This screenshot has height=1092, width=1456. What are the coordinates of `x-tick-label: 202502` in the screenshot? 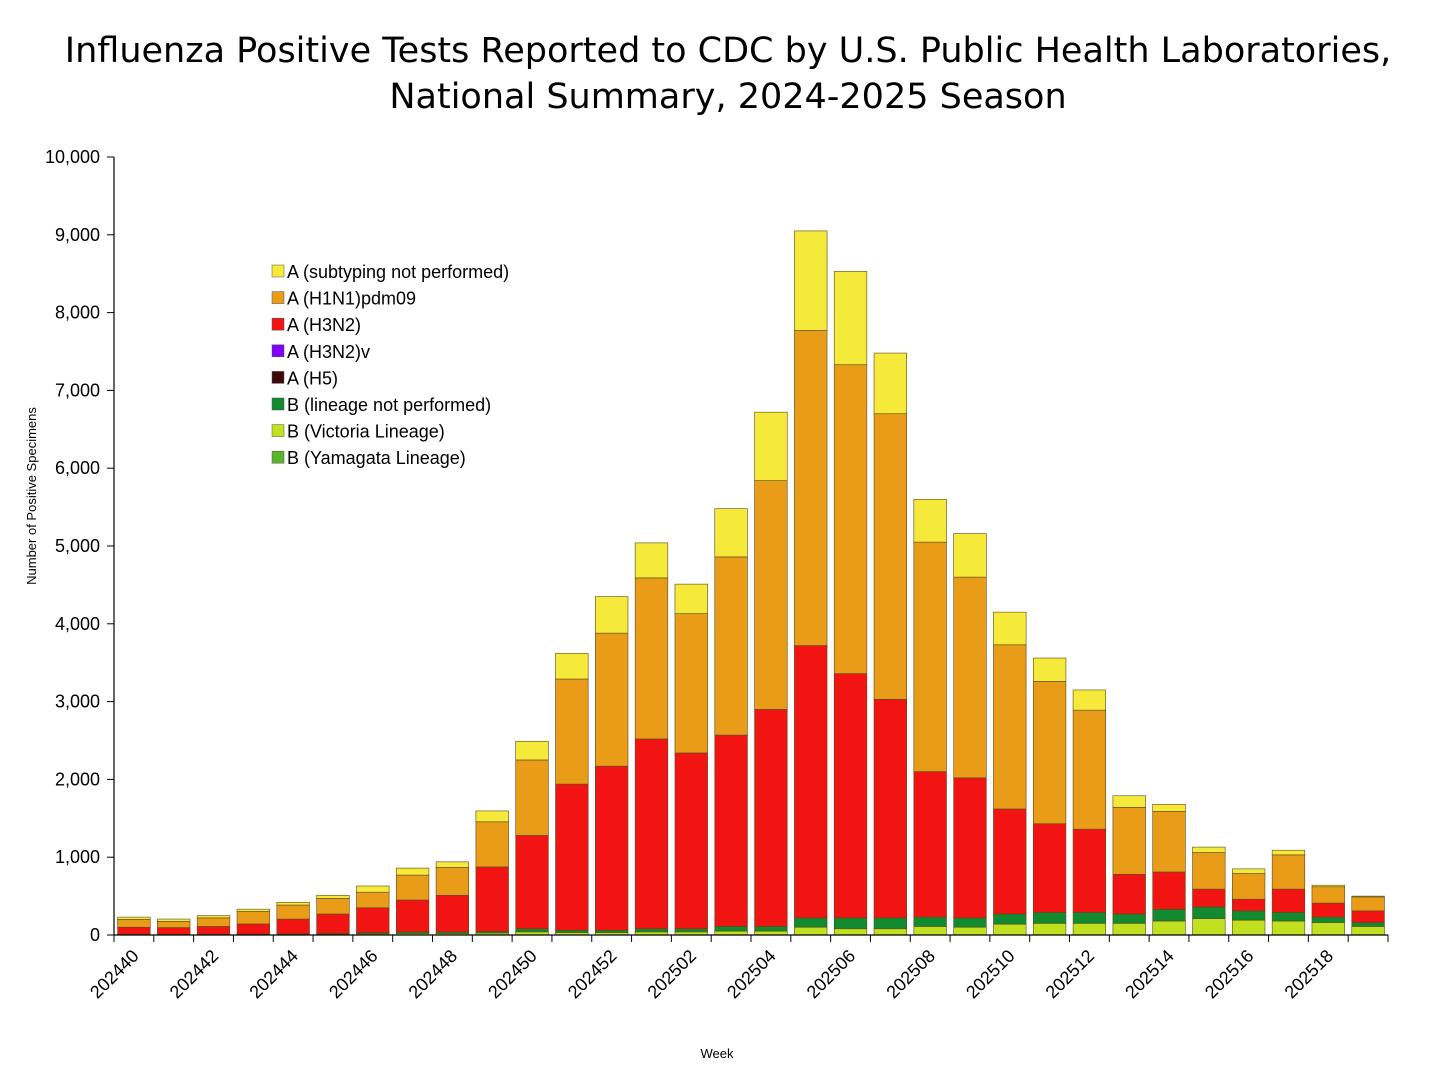 It's located at (672, 974).